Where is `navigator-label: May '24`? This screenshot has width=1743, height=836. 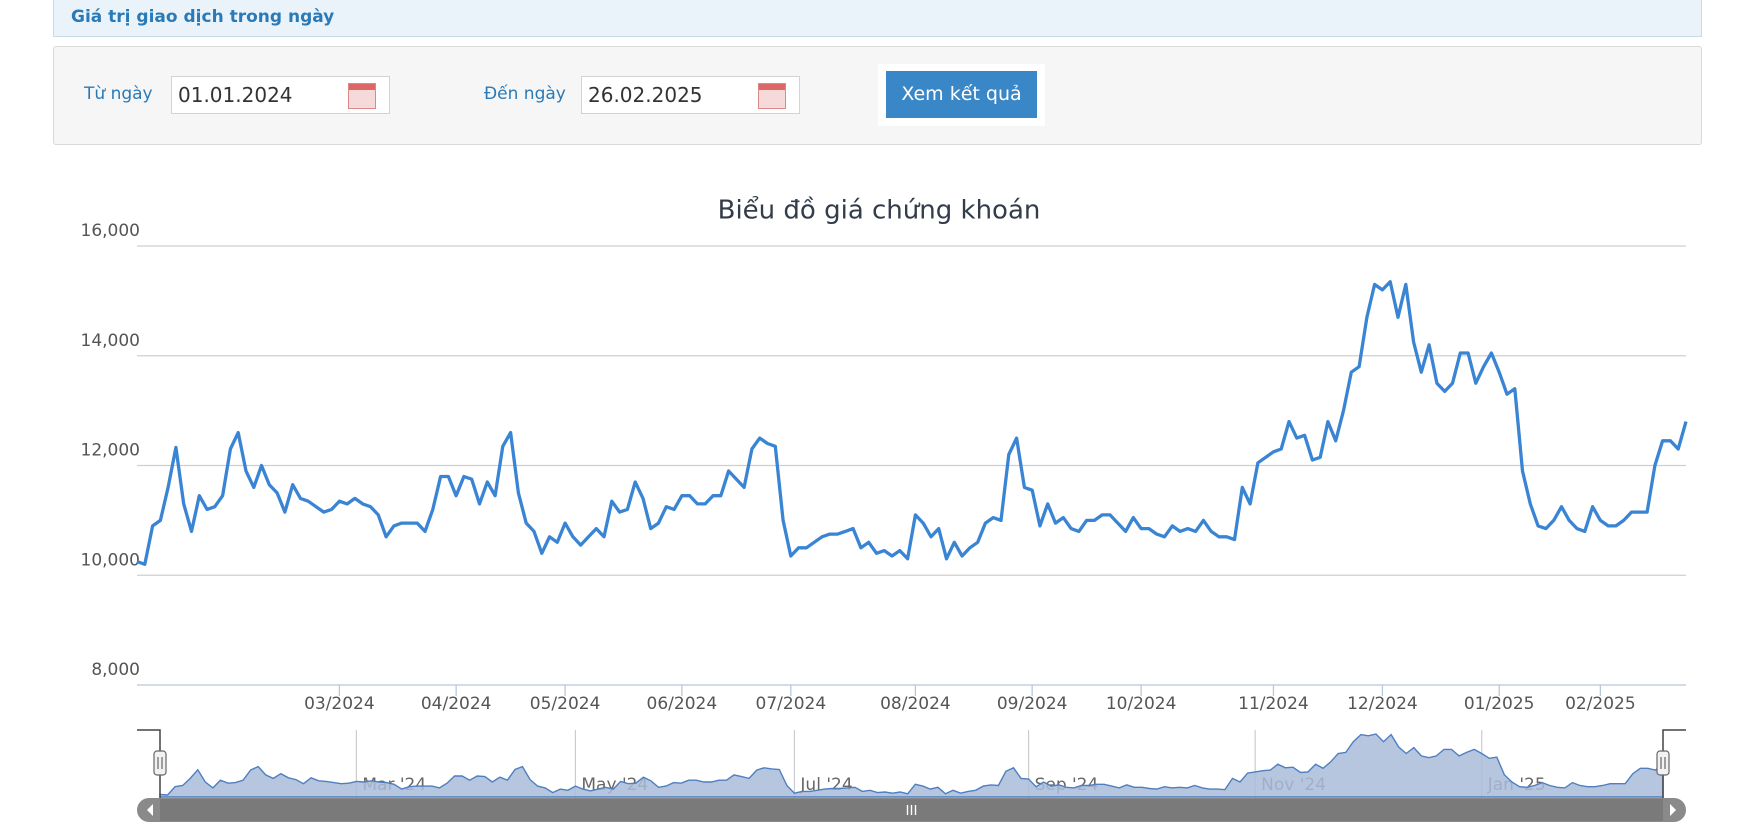
navigator-label: May '24 is located at coordinates (614, 785).